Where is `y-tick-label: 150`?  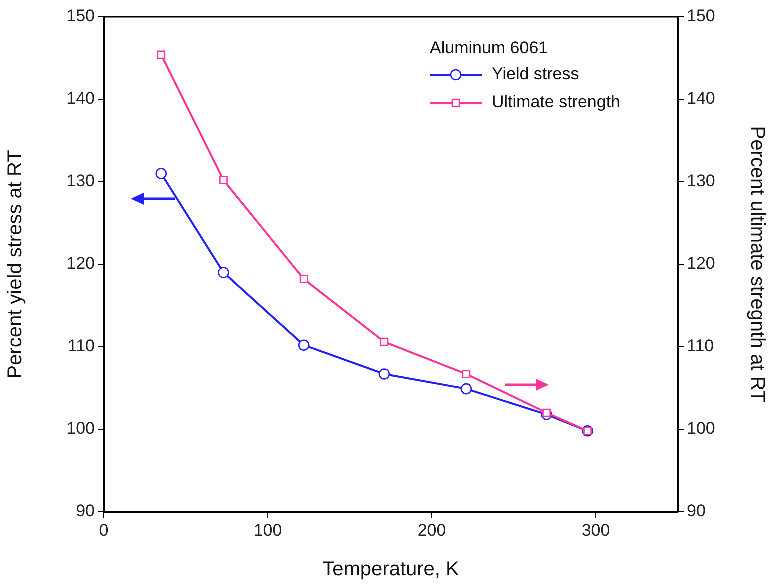
y-tick-label: 150 is located at coordinates (80, 16).